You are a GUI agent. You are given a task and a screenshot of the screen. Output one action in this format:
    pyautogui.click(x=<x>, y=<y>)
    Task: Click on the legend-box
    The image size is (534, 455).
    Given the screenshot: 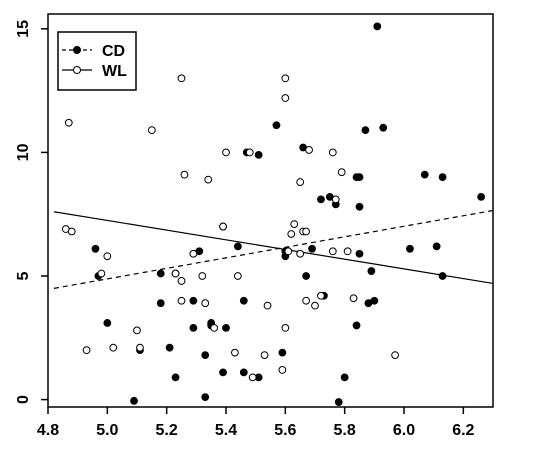 What is the action you would take?
    pyautogui.click(x=97, y=61)
    